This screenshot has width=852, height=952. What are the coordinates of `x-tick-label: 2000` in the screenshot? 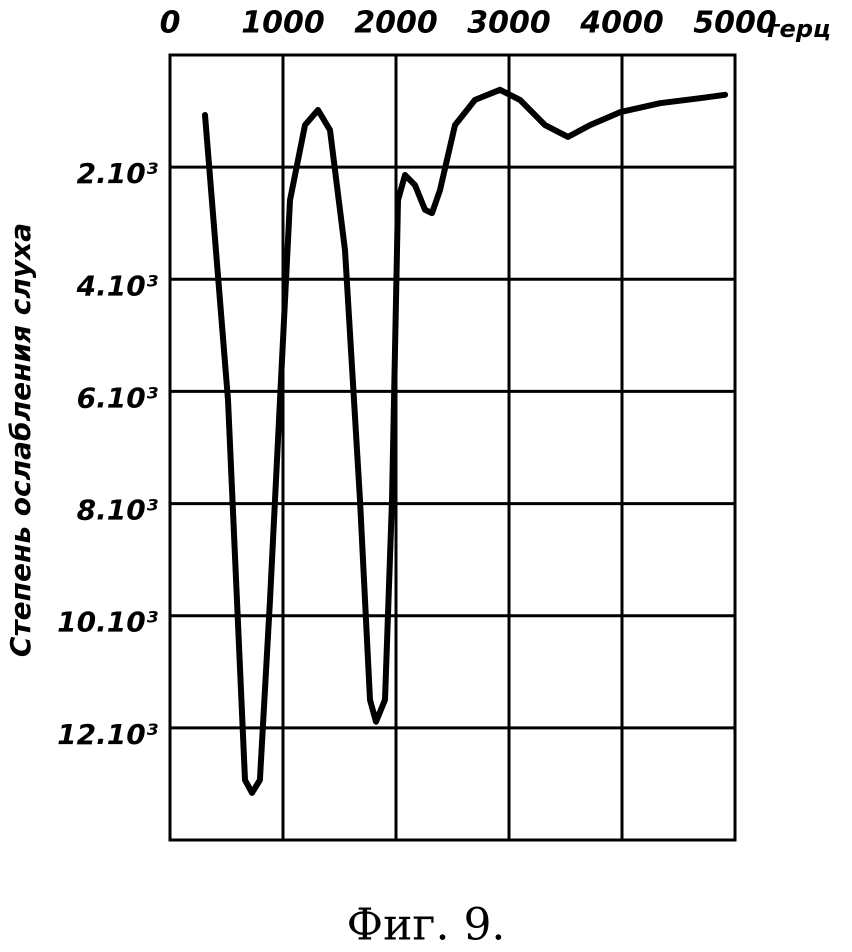 It's located at (396, 23).